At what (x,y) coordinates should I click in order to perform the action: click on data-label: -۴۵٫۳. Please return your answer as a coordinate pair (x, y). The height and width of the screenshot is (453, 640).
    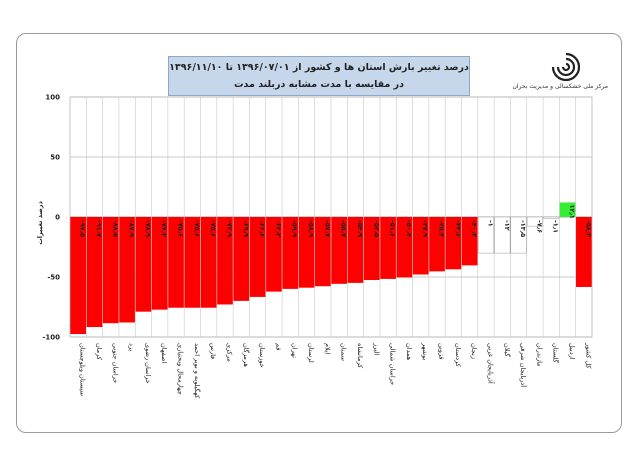
    Looking at the image, I should click on (442, 228).